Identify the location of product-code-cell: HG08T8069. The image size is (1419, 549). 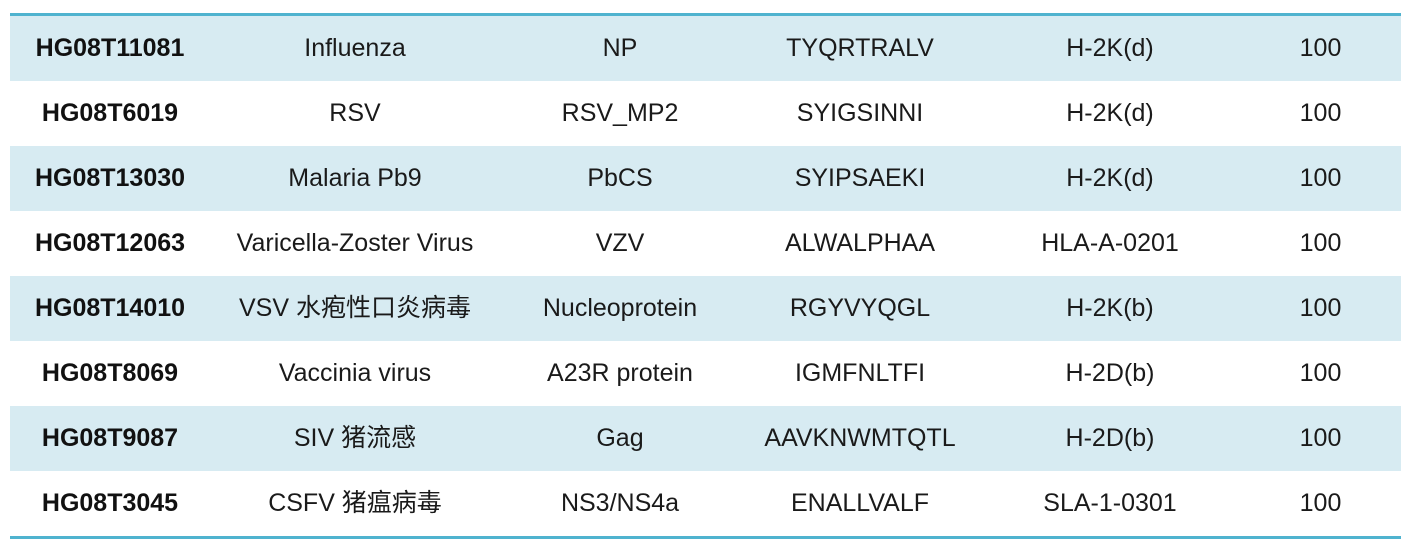
(110, 373).